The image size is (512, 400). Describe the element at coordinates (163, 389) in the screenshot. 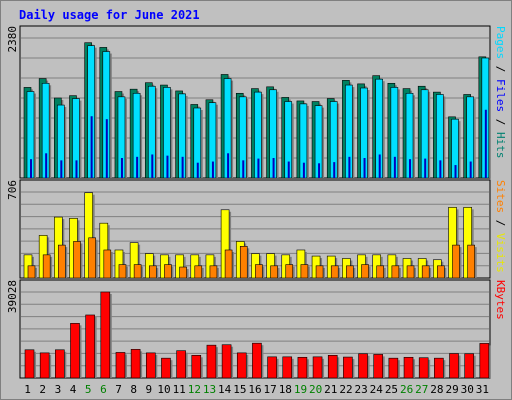

I see `x-tick-label: 10` at that location.